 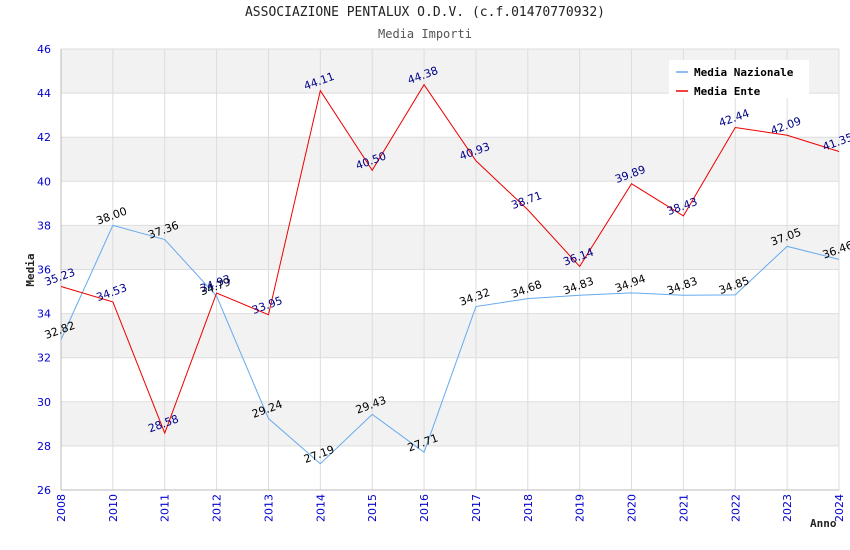 I want to click on x-tick-label: 2023, so click(x=787, y=508).